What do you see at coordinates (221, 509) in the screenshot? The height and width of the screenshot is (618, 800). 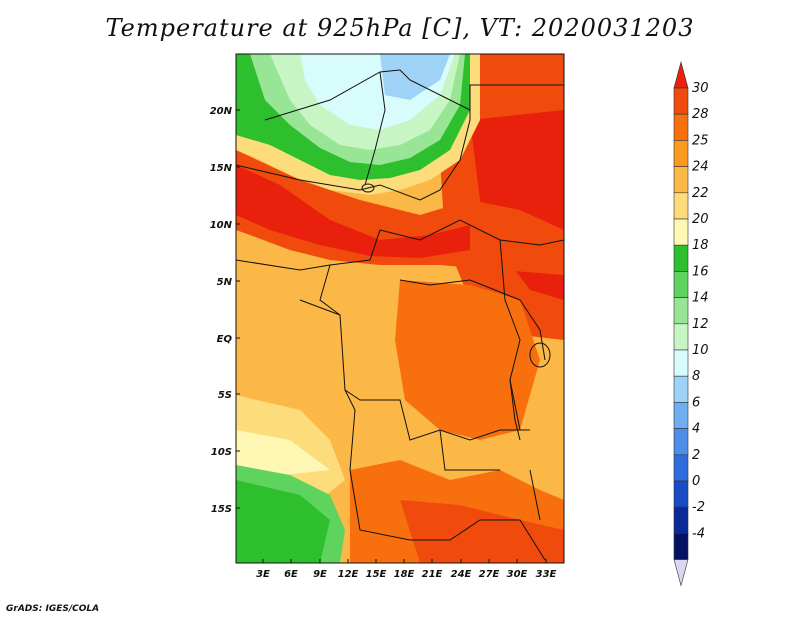 I see `lat-label: 15S` at bounding box center [221, 509].